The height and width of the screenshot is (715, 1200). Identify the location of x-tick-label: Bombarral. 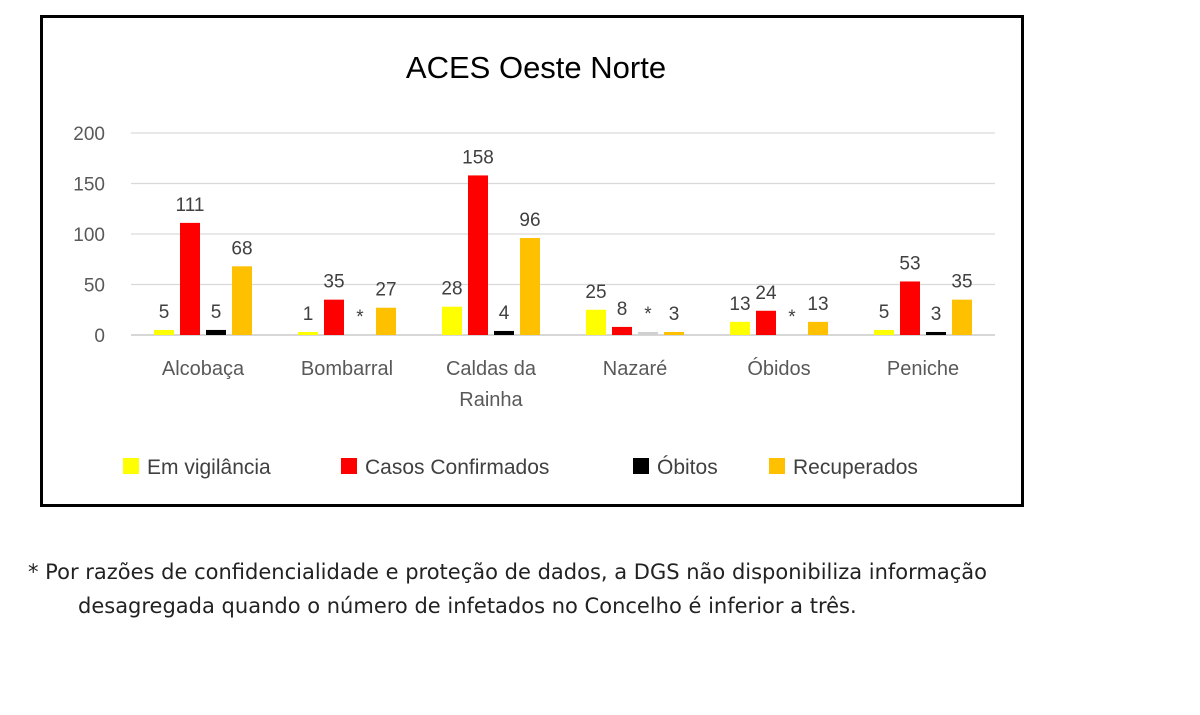
(347, 369).